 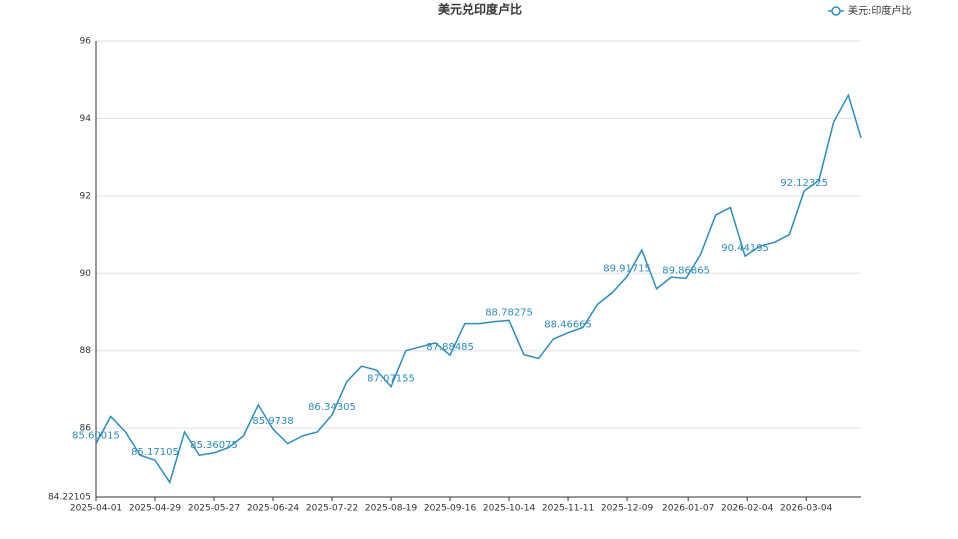 I want to click on data-label: 85.9738, so click(x=272, y=421).